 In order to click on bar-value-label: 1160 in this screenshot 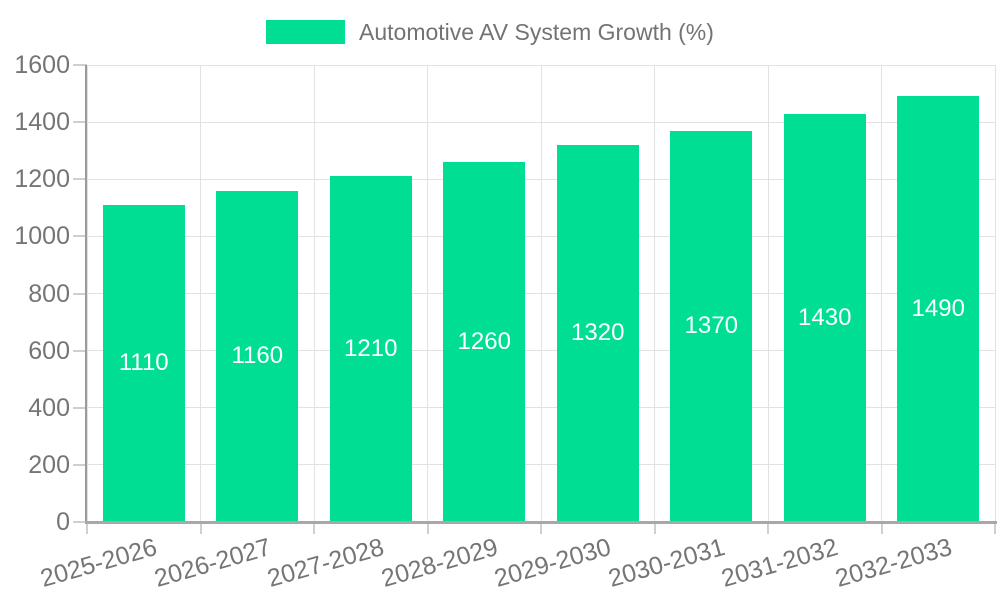, I will do `click(257, 356)`.